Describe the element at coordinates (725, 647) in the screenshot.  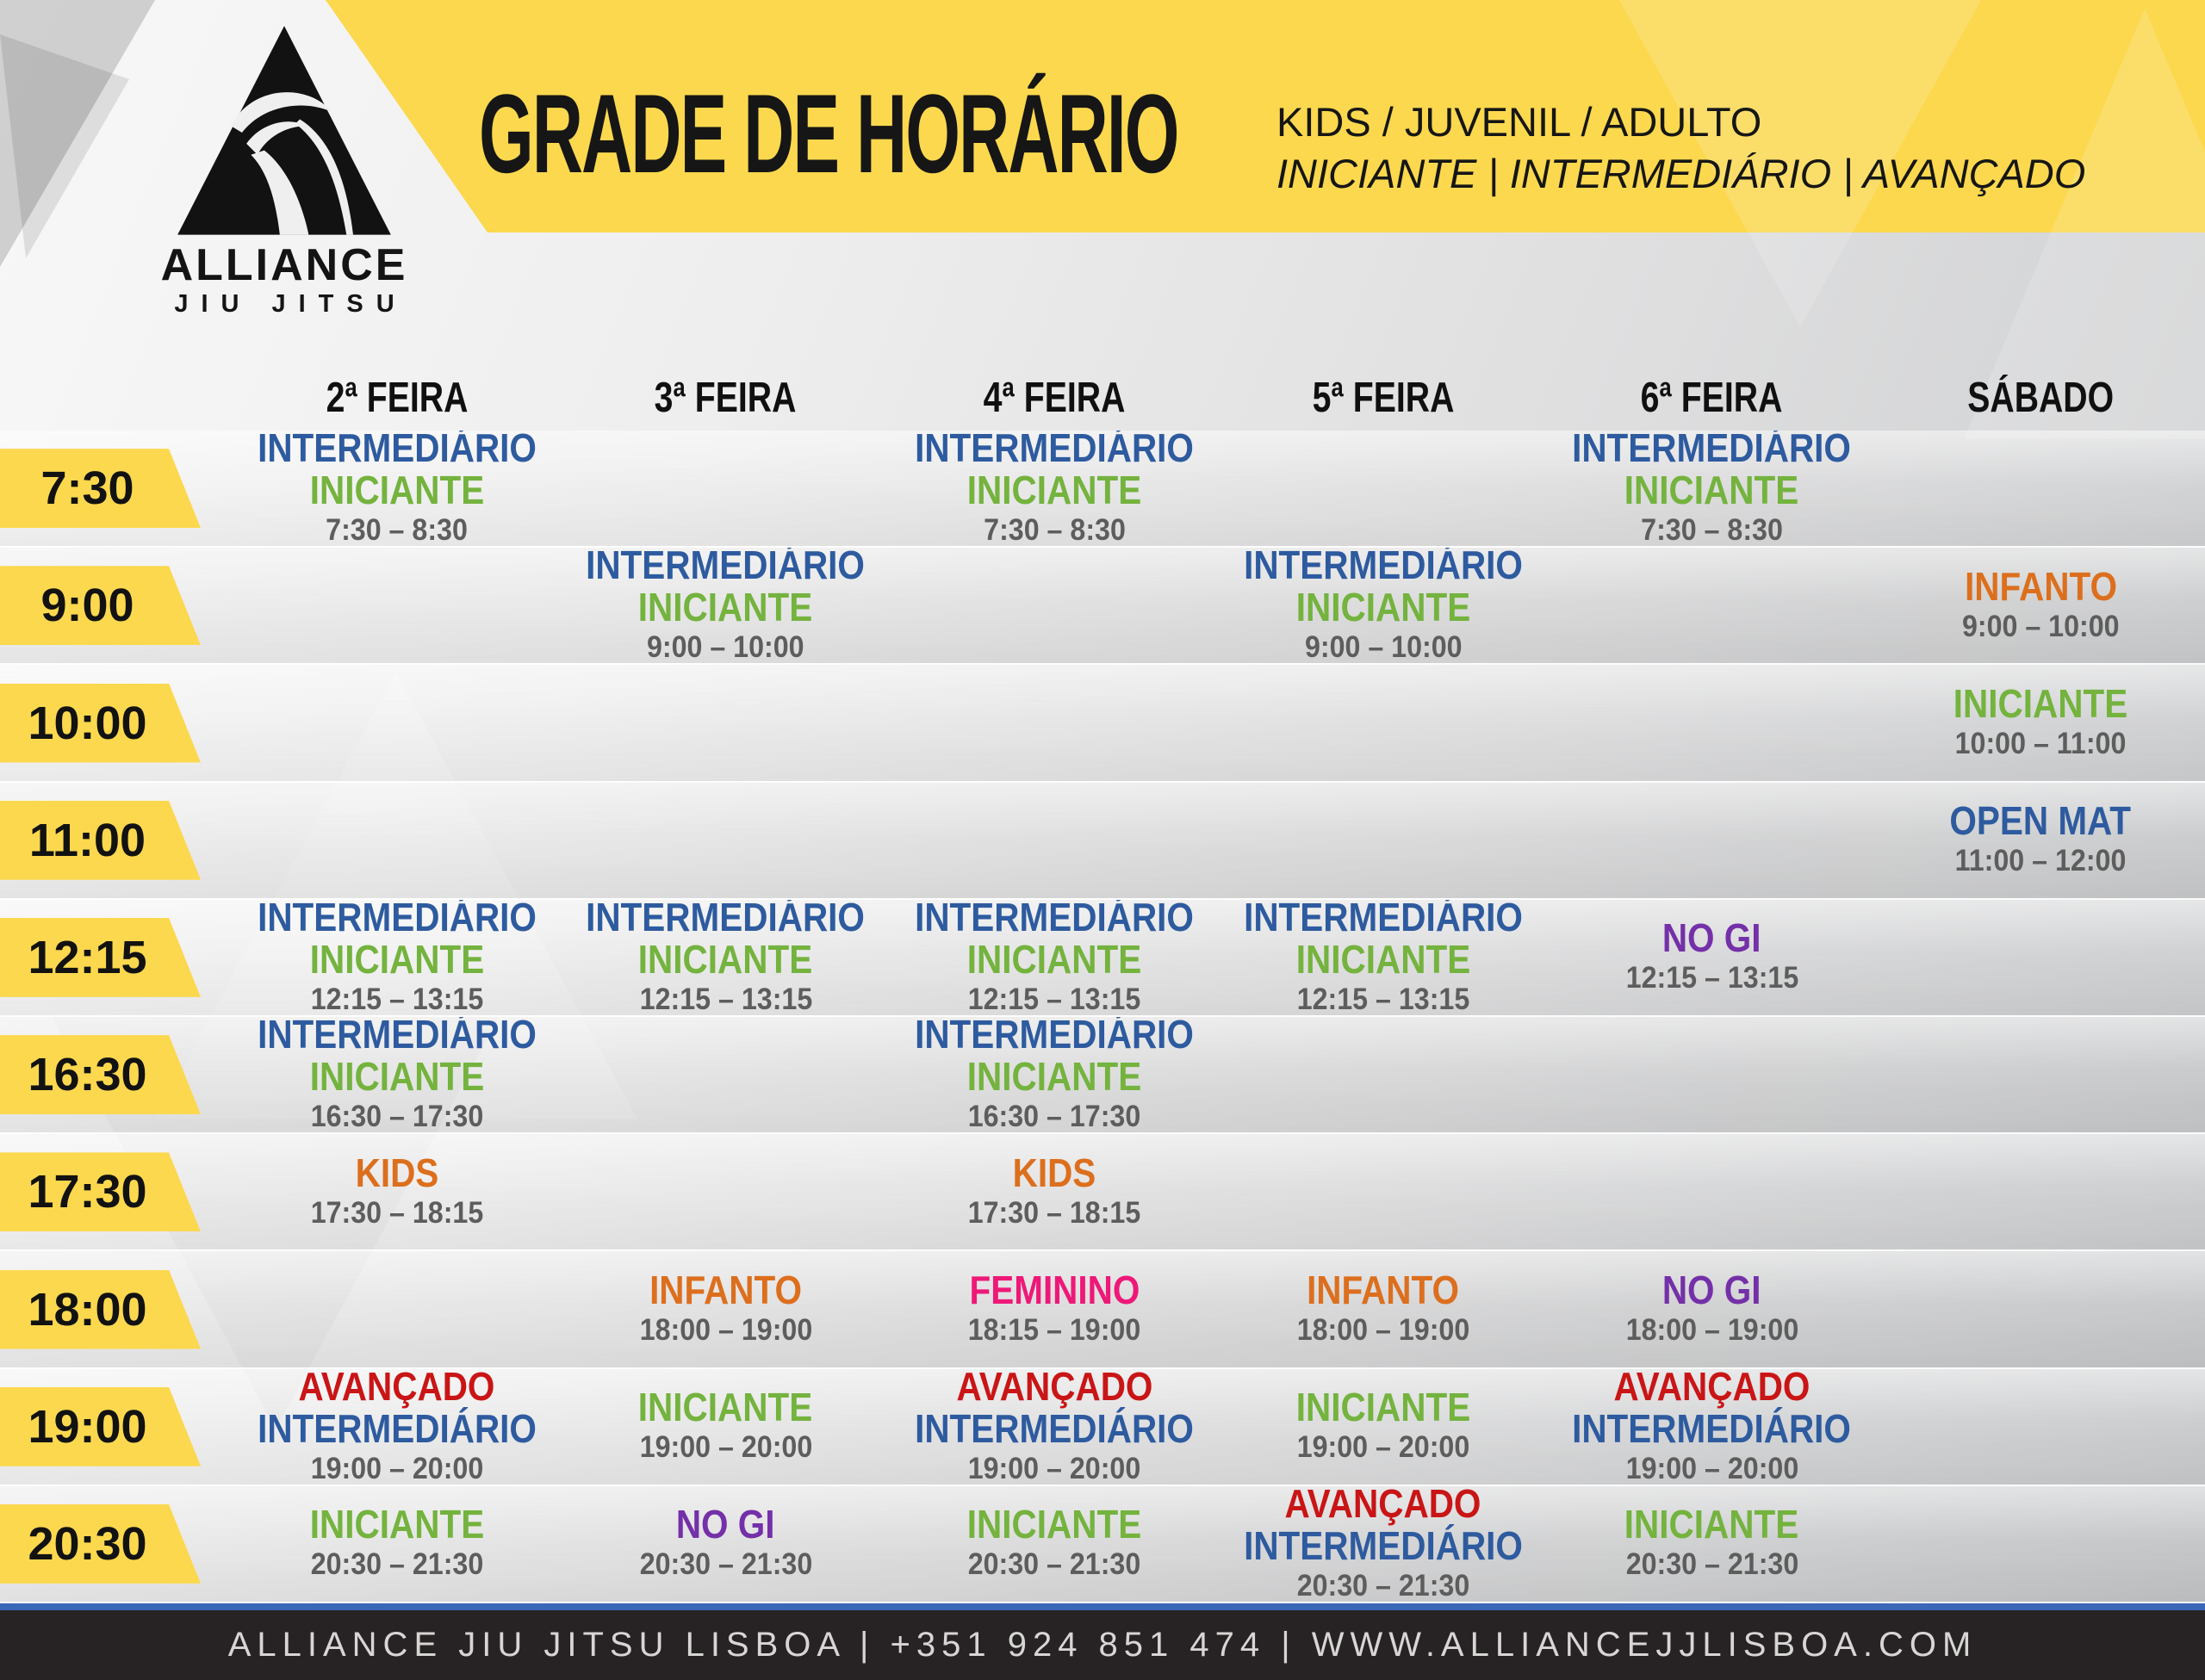
I see `class-time-label: 9:00 – 10:00` at that location.